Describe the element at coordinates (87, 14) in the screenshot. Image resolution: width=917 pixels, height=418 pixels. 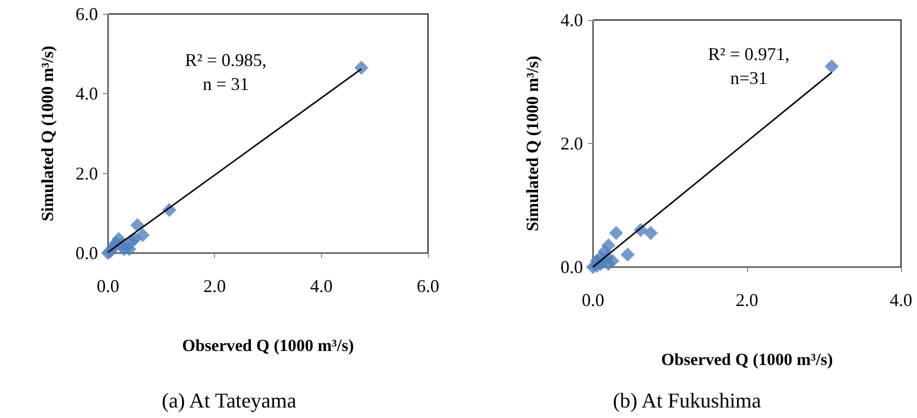
I see `y-tick-label: 6.0` at that location.